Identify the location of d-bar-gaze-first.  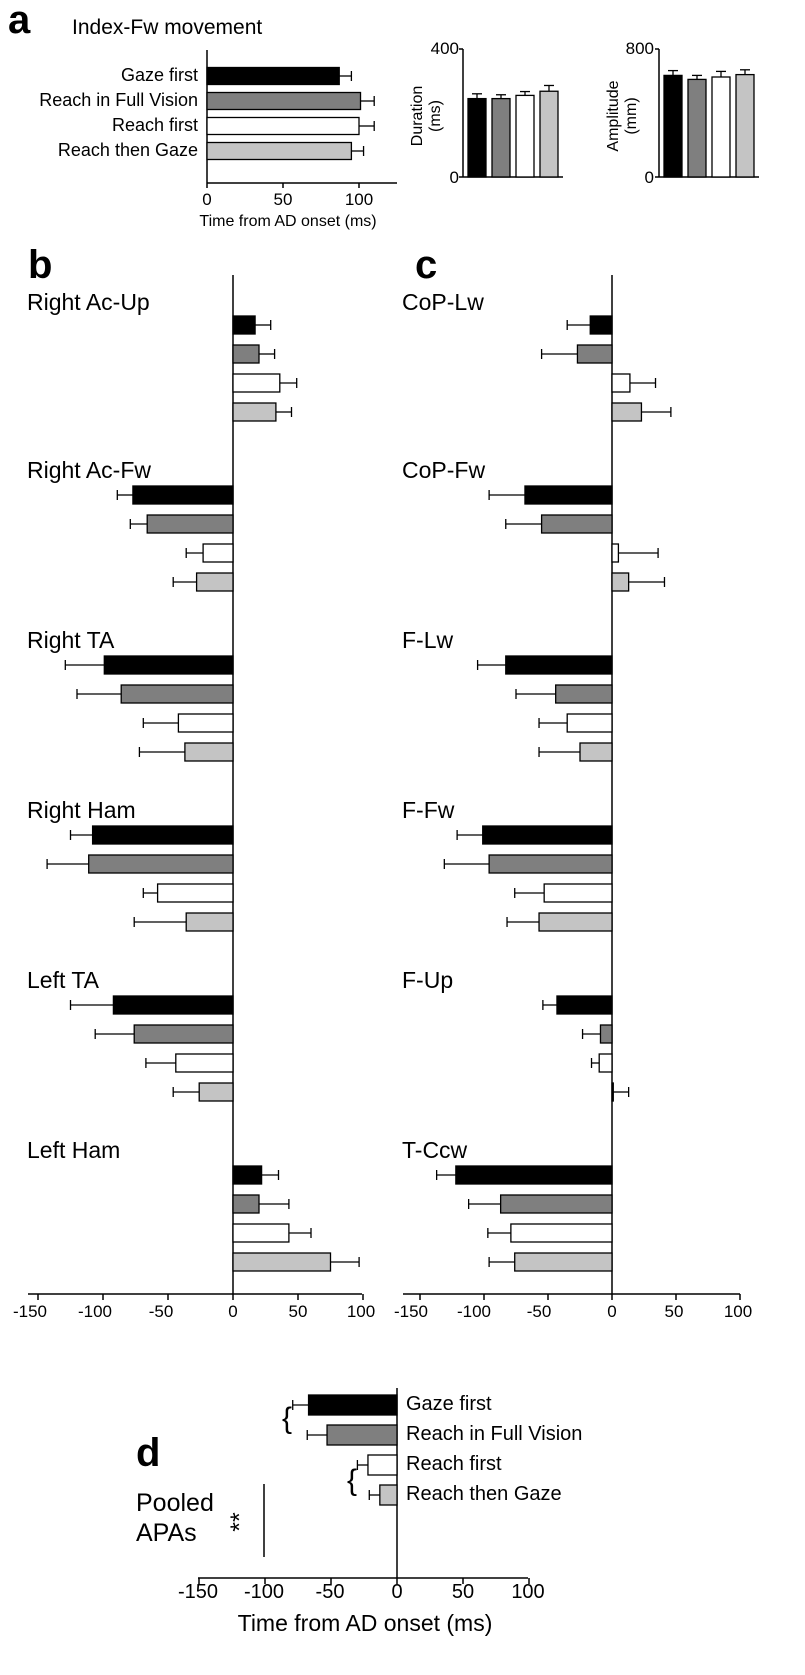
(352, 1405).